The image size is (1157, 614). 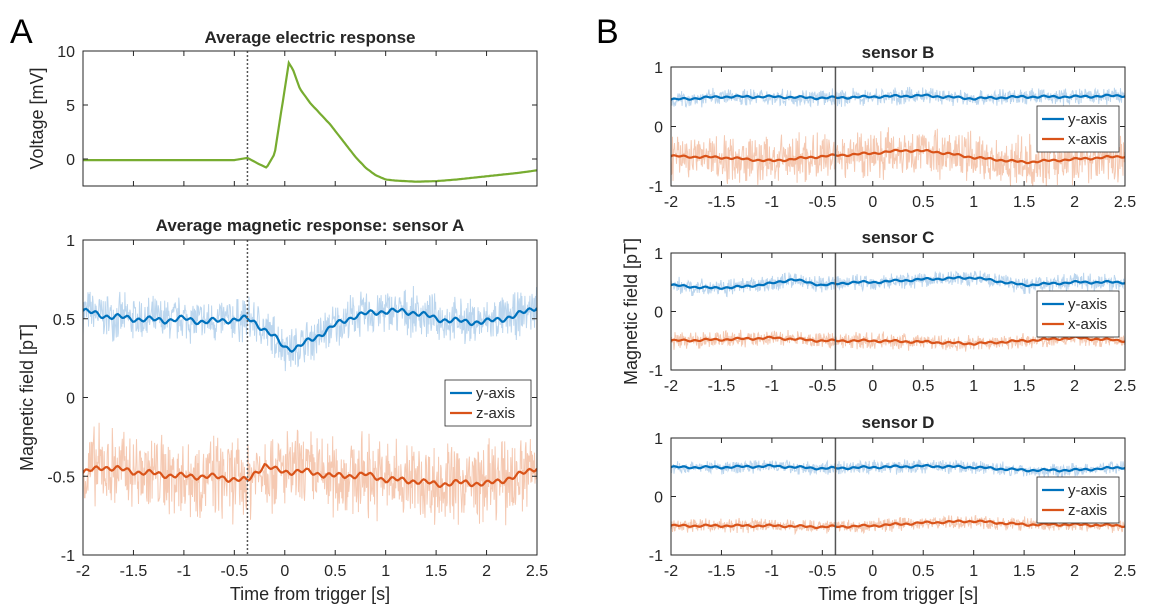 I want to click on y-tick-label: 5, so click(x=70, y=106).